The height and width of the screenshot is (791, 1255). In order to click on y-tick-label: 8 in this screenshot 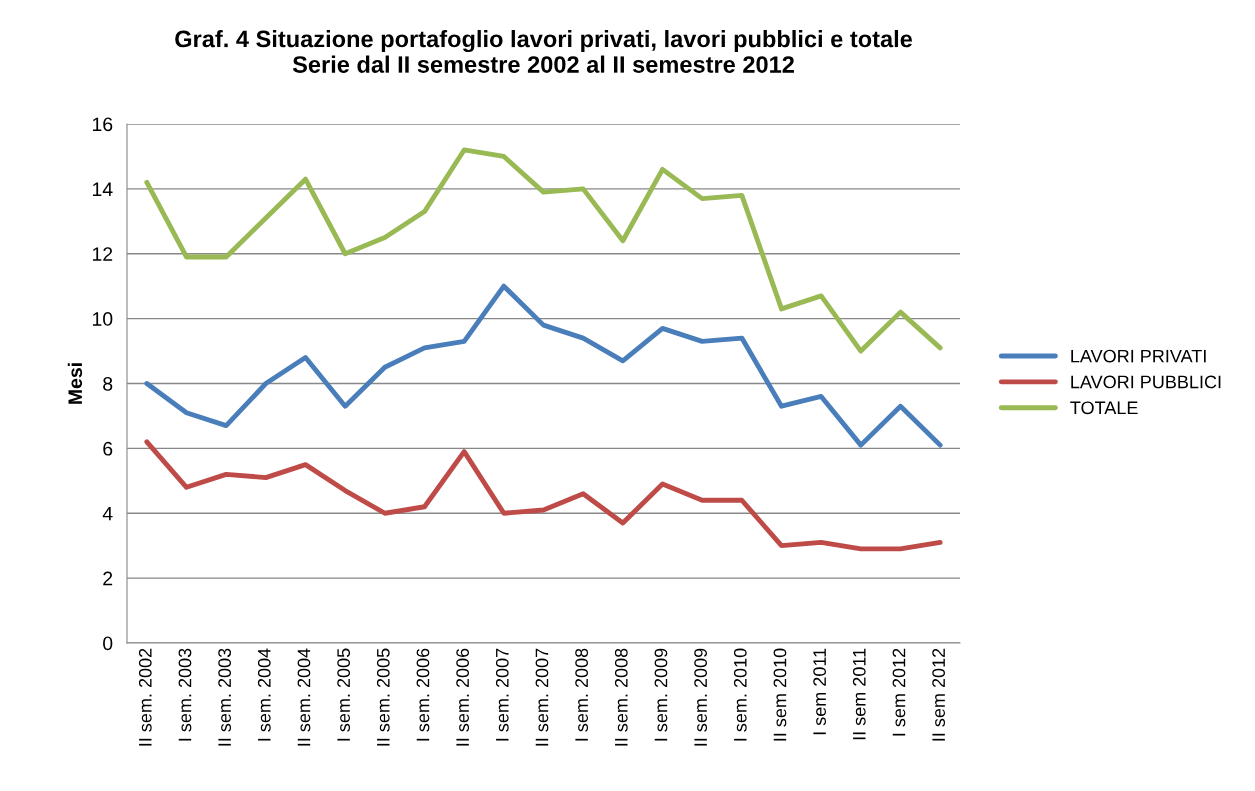, I will do `click(108, 383)`.